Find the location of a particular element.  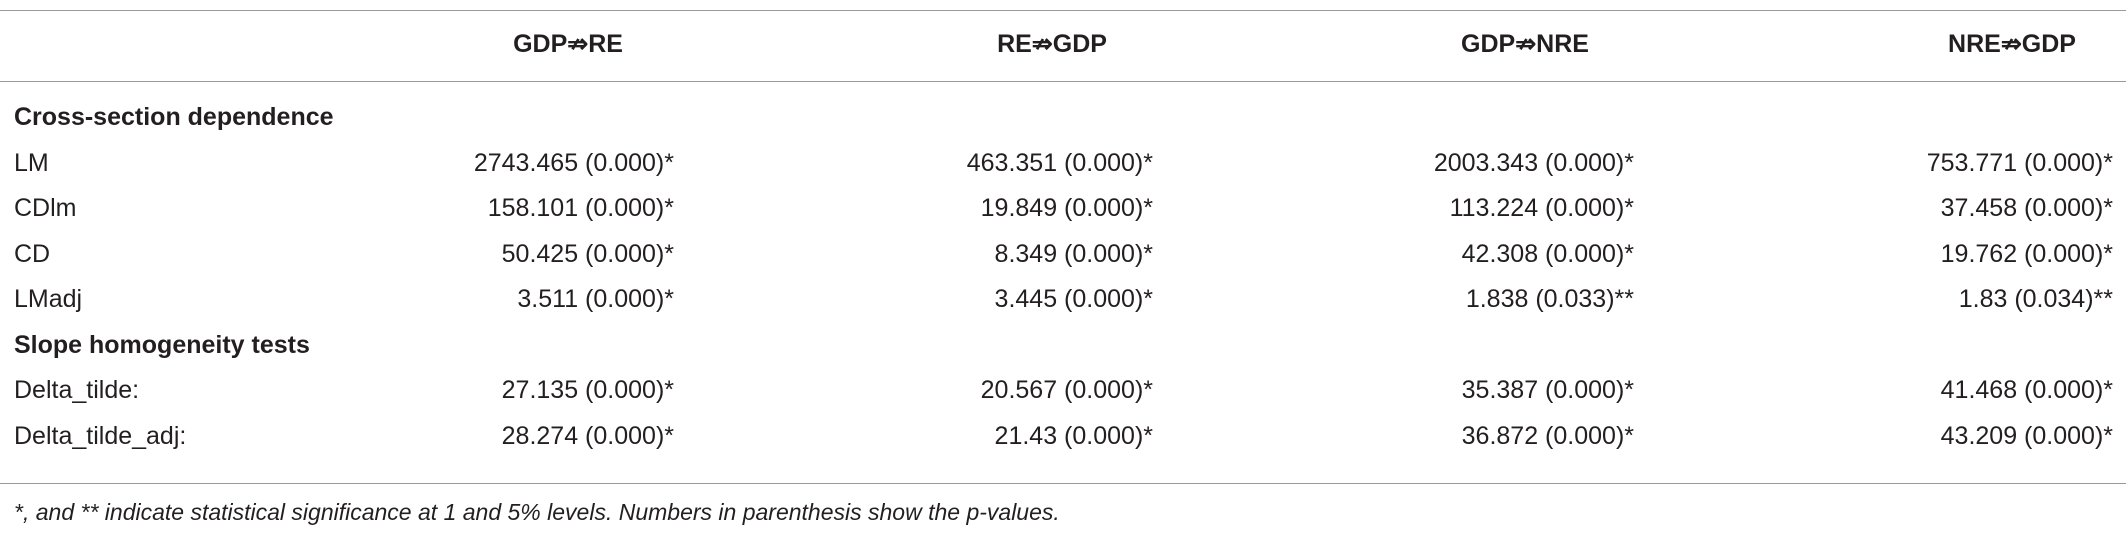

cell: 36.872 (0.000)* is located at coordinates (1547, 435).